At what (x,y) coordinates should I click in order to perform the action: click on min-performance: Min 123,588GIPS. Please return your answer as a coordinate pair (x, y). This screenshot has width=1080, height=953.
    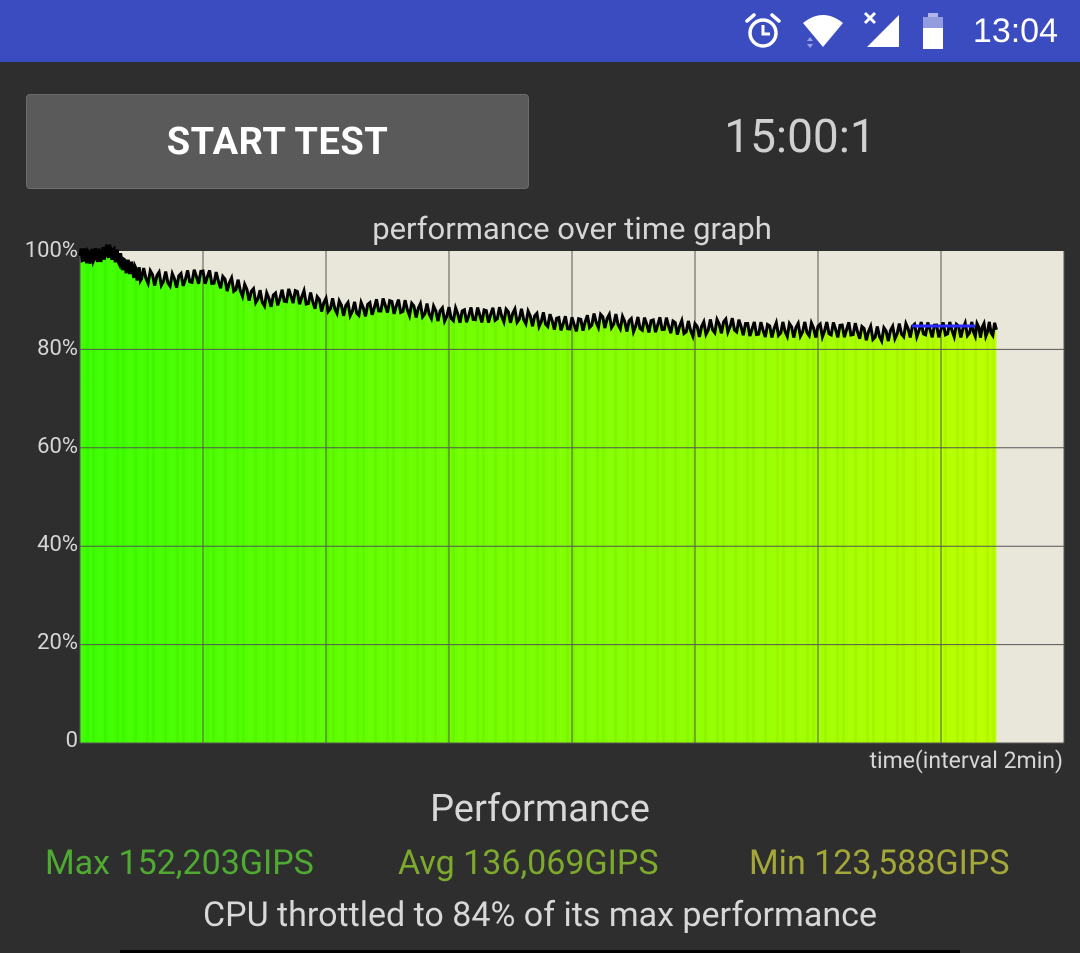
    Looking at the image, I should click on (879, 863).